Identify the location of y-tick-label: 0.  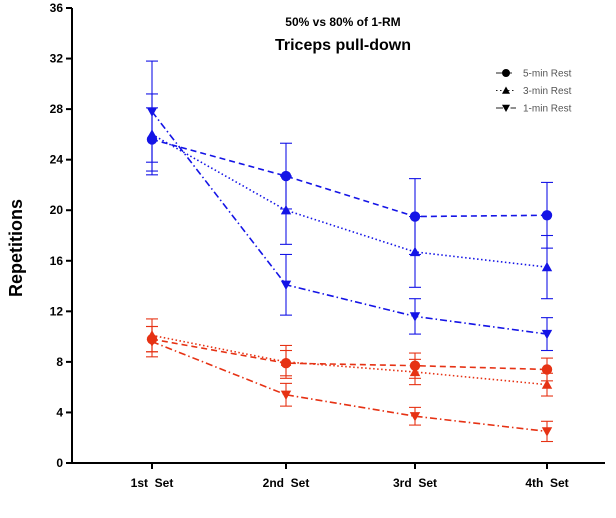
(59, 463).